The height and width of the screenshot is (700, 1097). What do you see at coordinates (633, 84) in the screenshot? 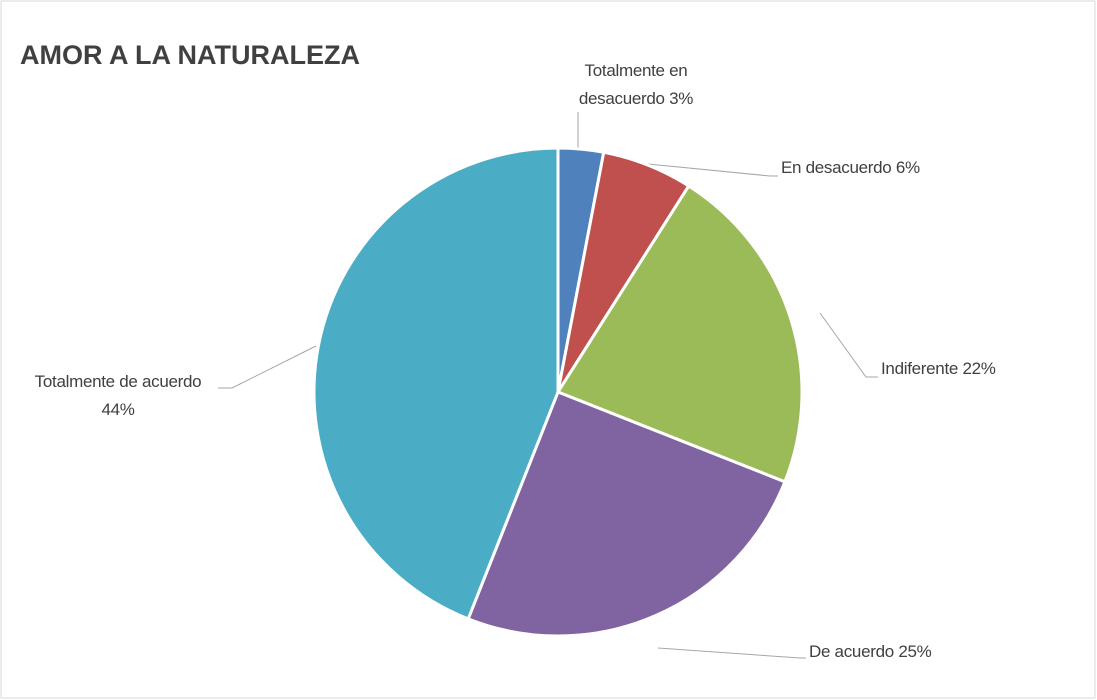
I see `category-label: Totalmente en desacuerdo` at bounding box center [633, 84].